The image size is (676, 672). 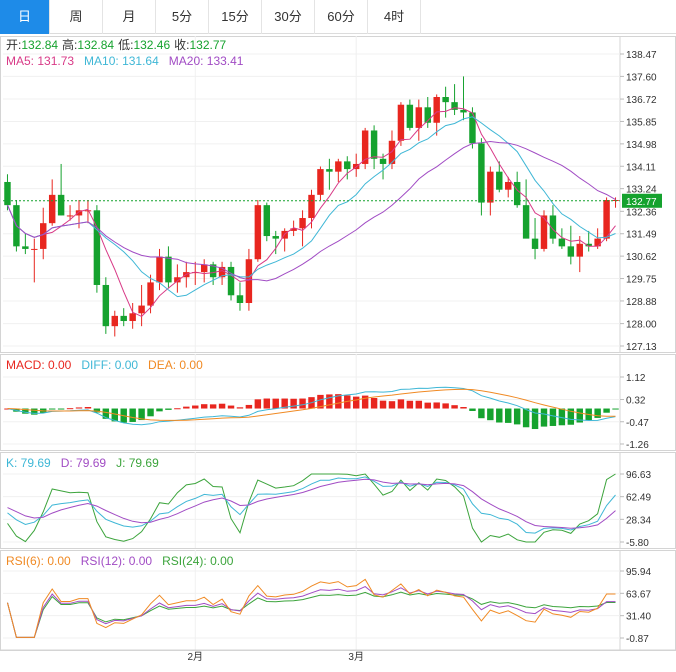 What do you see at coordinates (341, 17) in the screenshot?
I see `tab-6: 60分` at bounding box center [341, 17].